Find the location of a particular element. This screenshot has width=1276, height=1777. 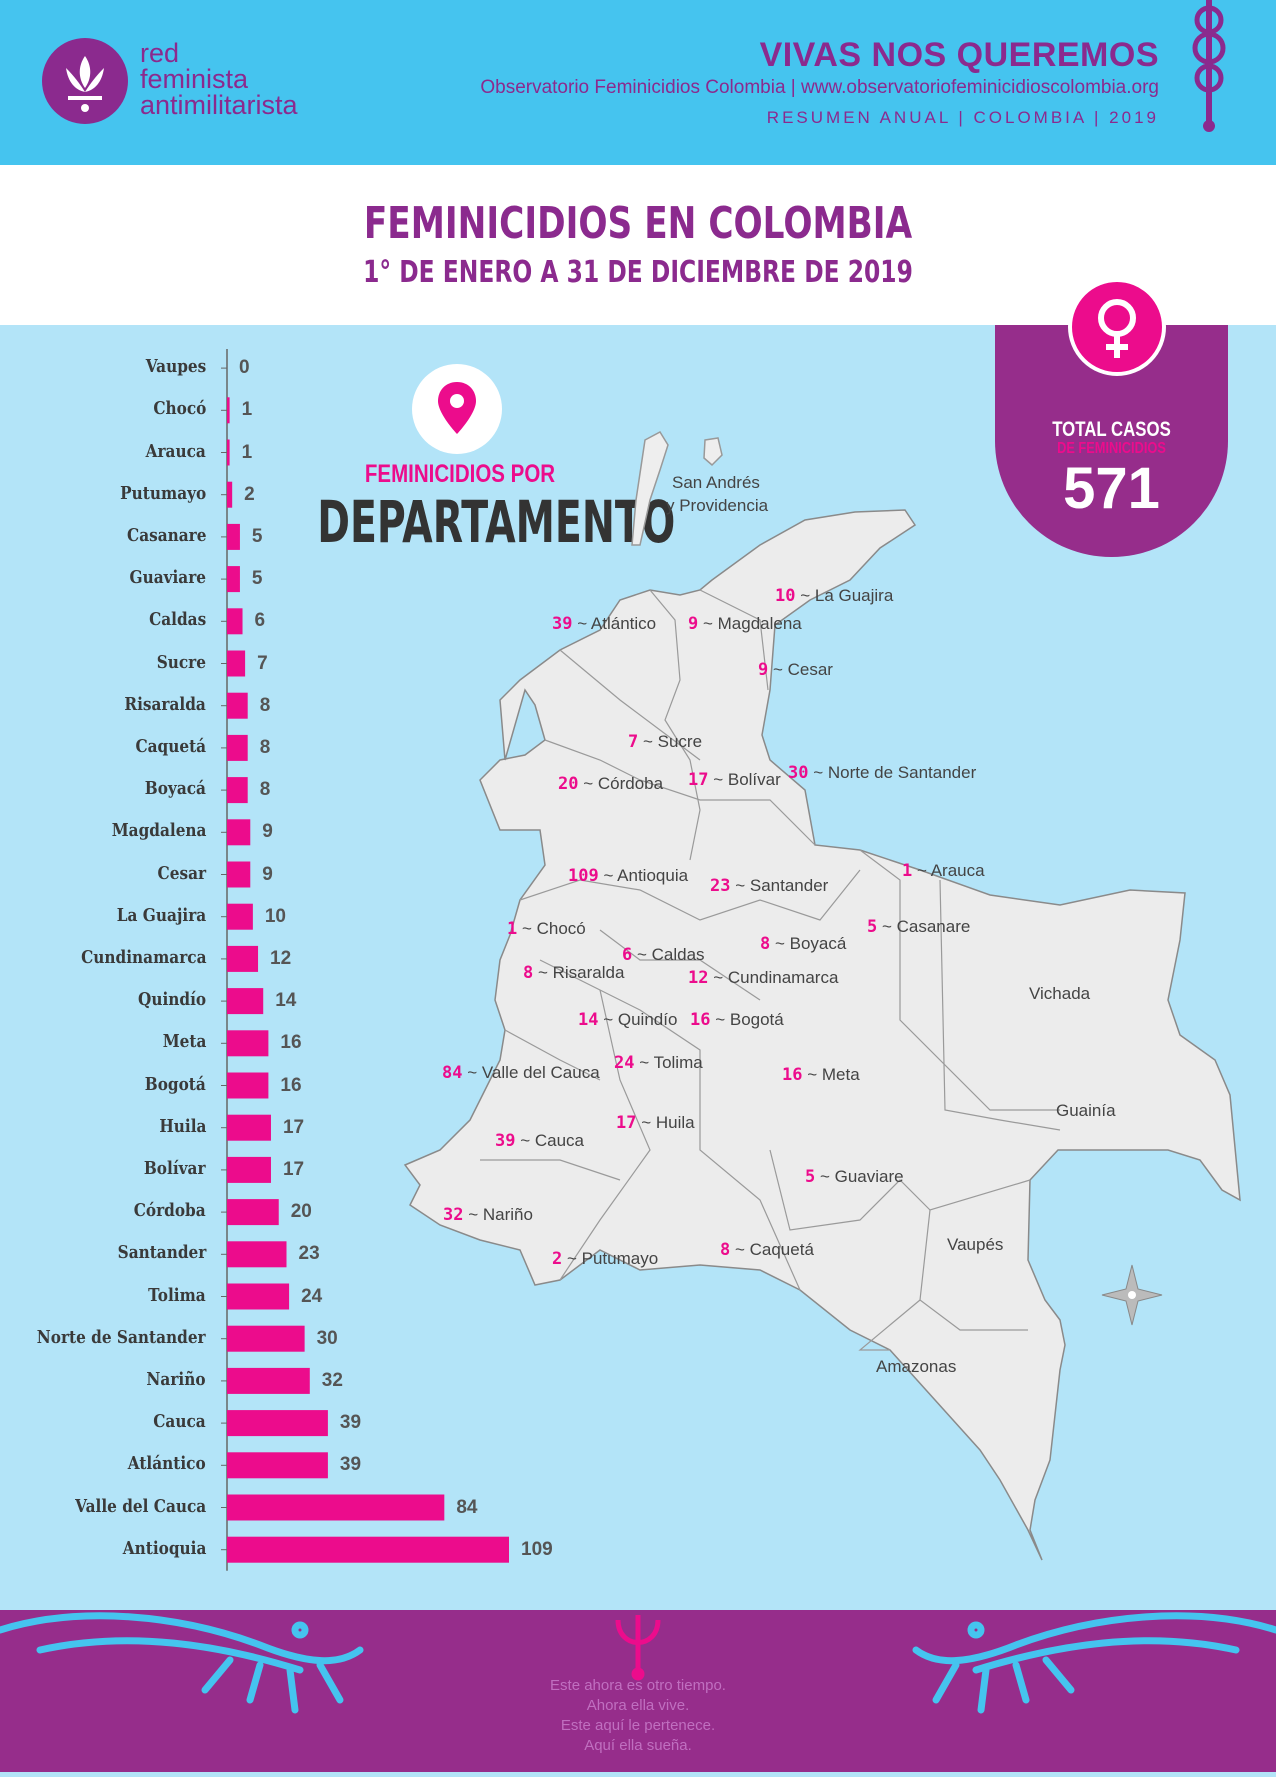

category-label: Casanare is located at coordinates (166, 535).